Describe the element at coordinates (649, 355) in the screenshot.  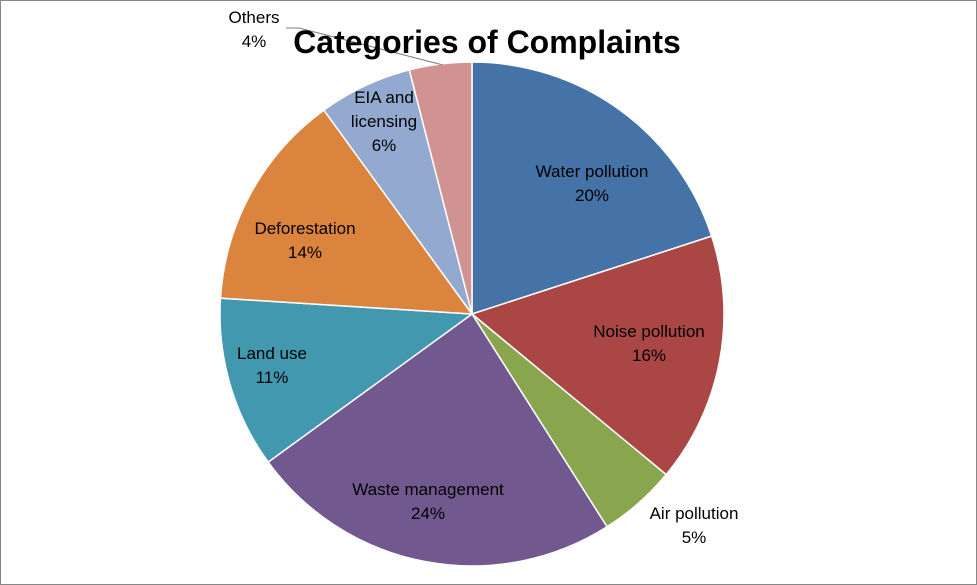
I see `data-label-value: 16%` at that location.